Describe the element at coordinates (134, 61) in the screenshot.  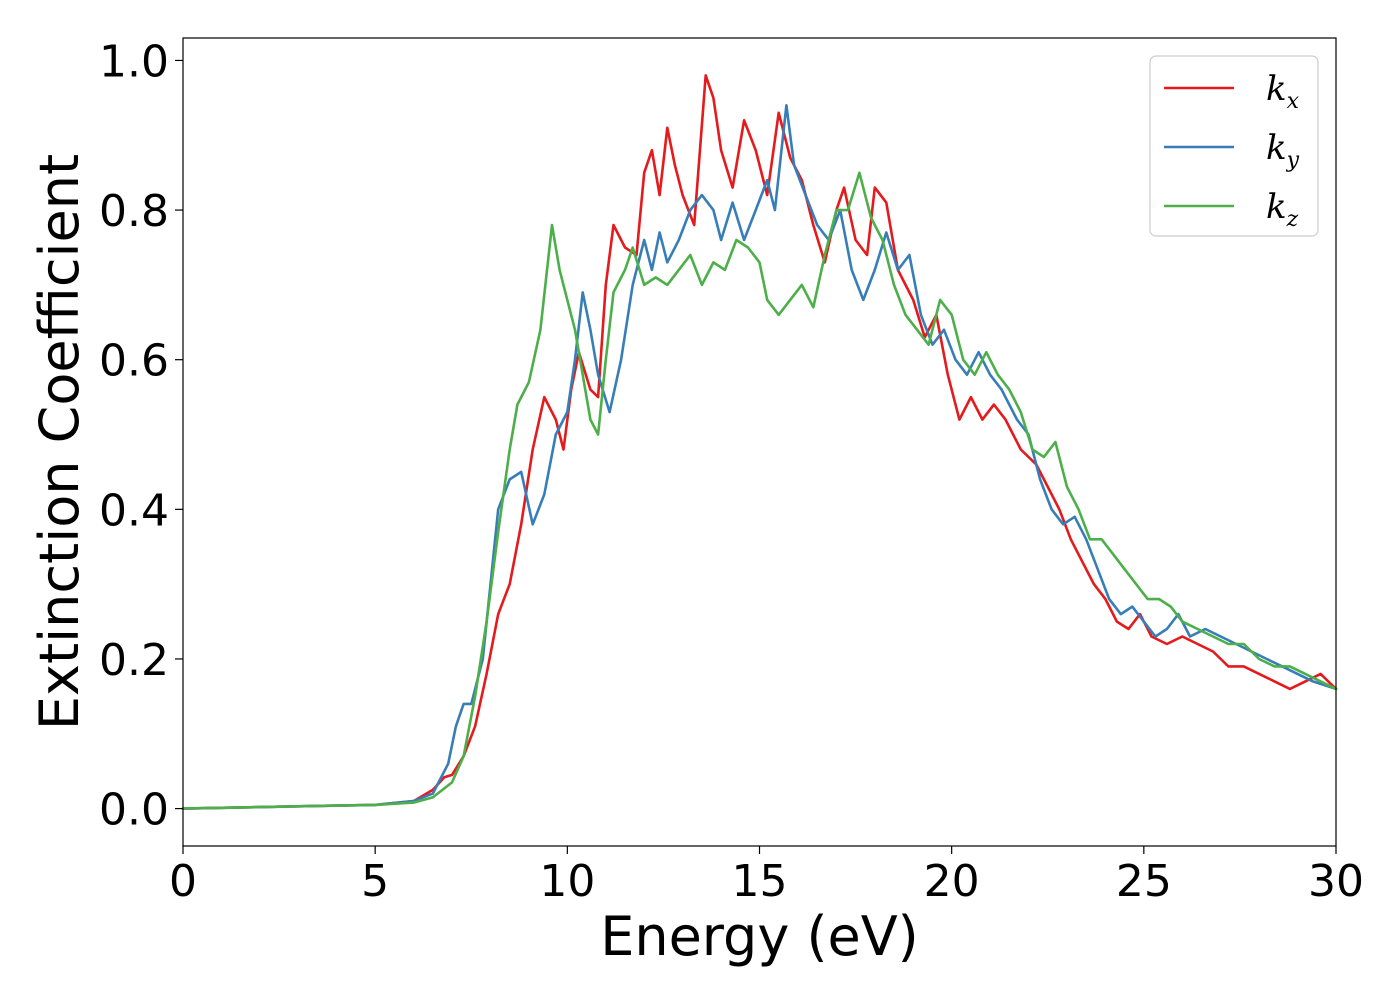
I see `y-tick-label: 1.0` at that location.